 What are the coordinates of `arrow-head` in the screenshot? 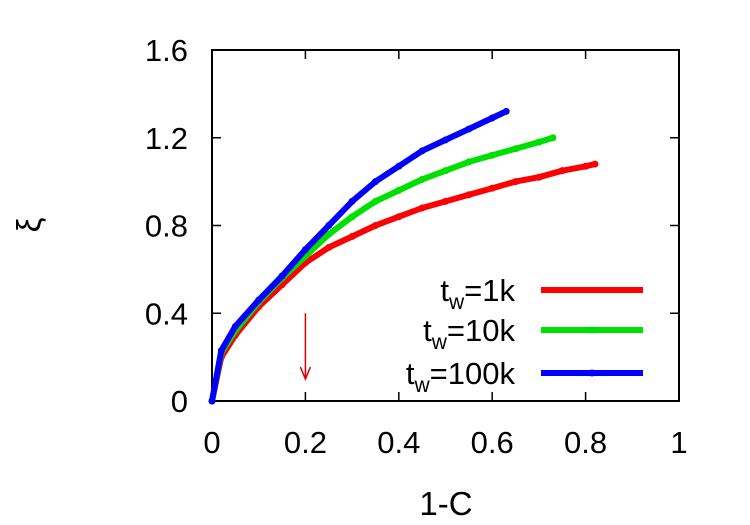 It's located at (305, 374).